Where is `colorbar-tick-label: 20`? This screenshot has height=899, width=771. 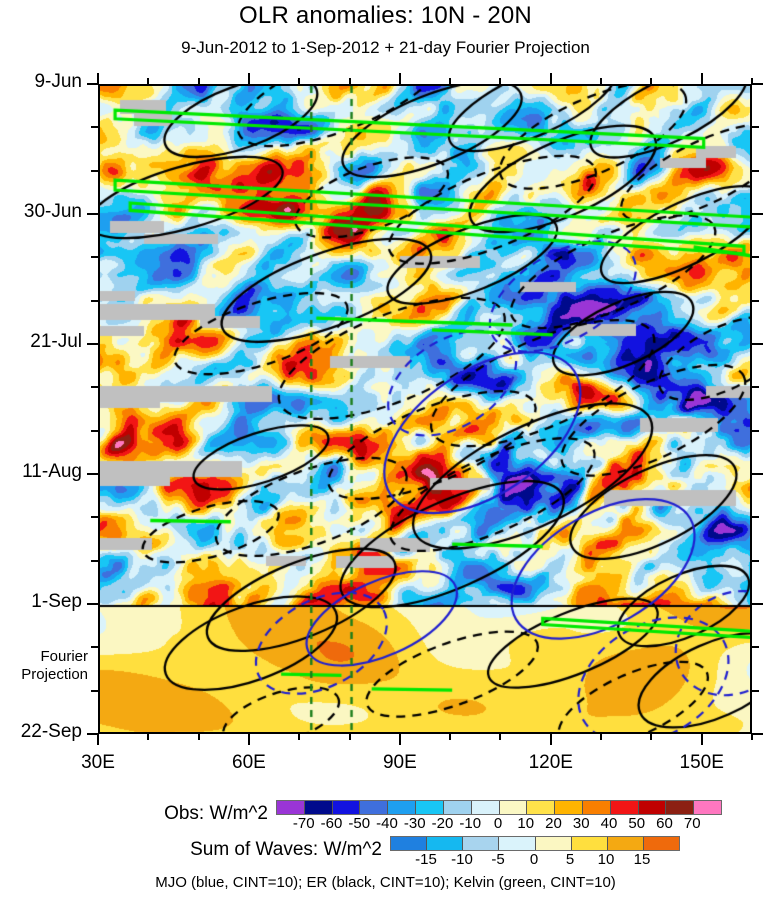
colorbar-tick-label: 20 is located at coordinates (553, 823).